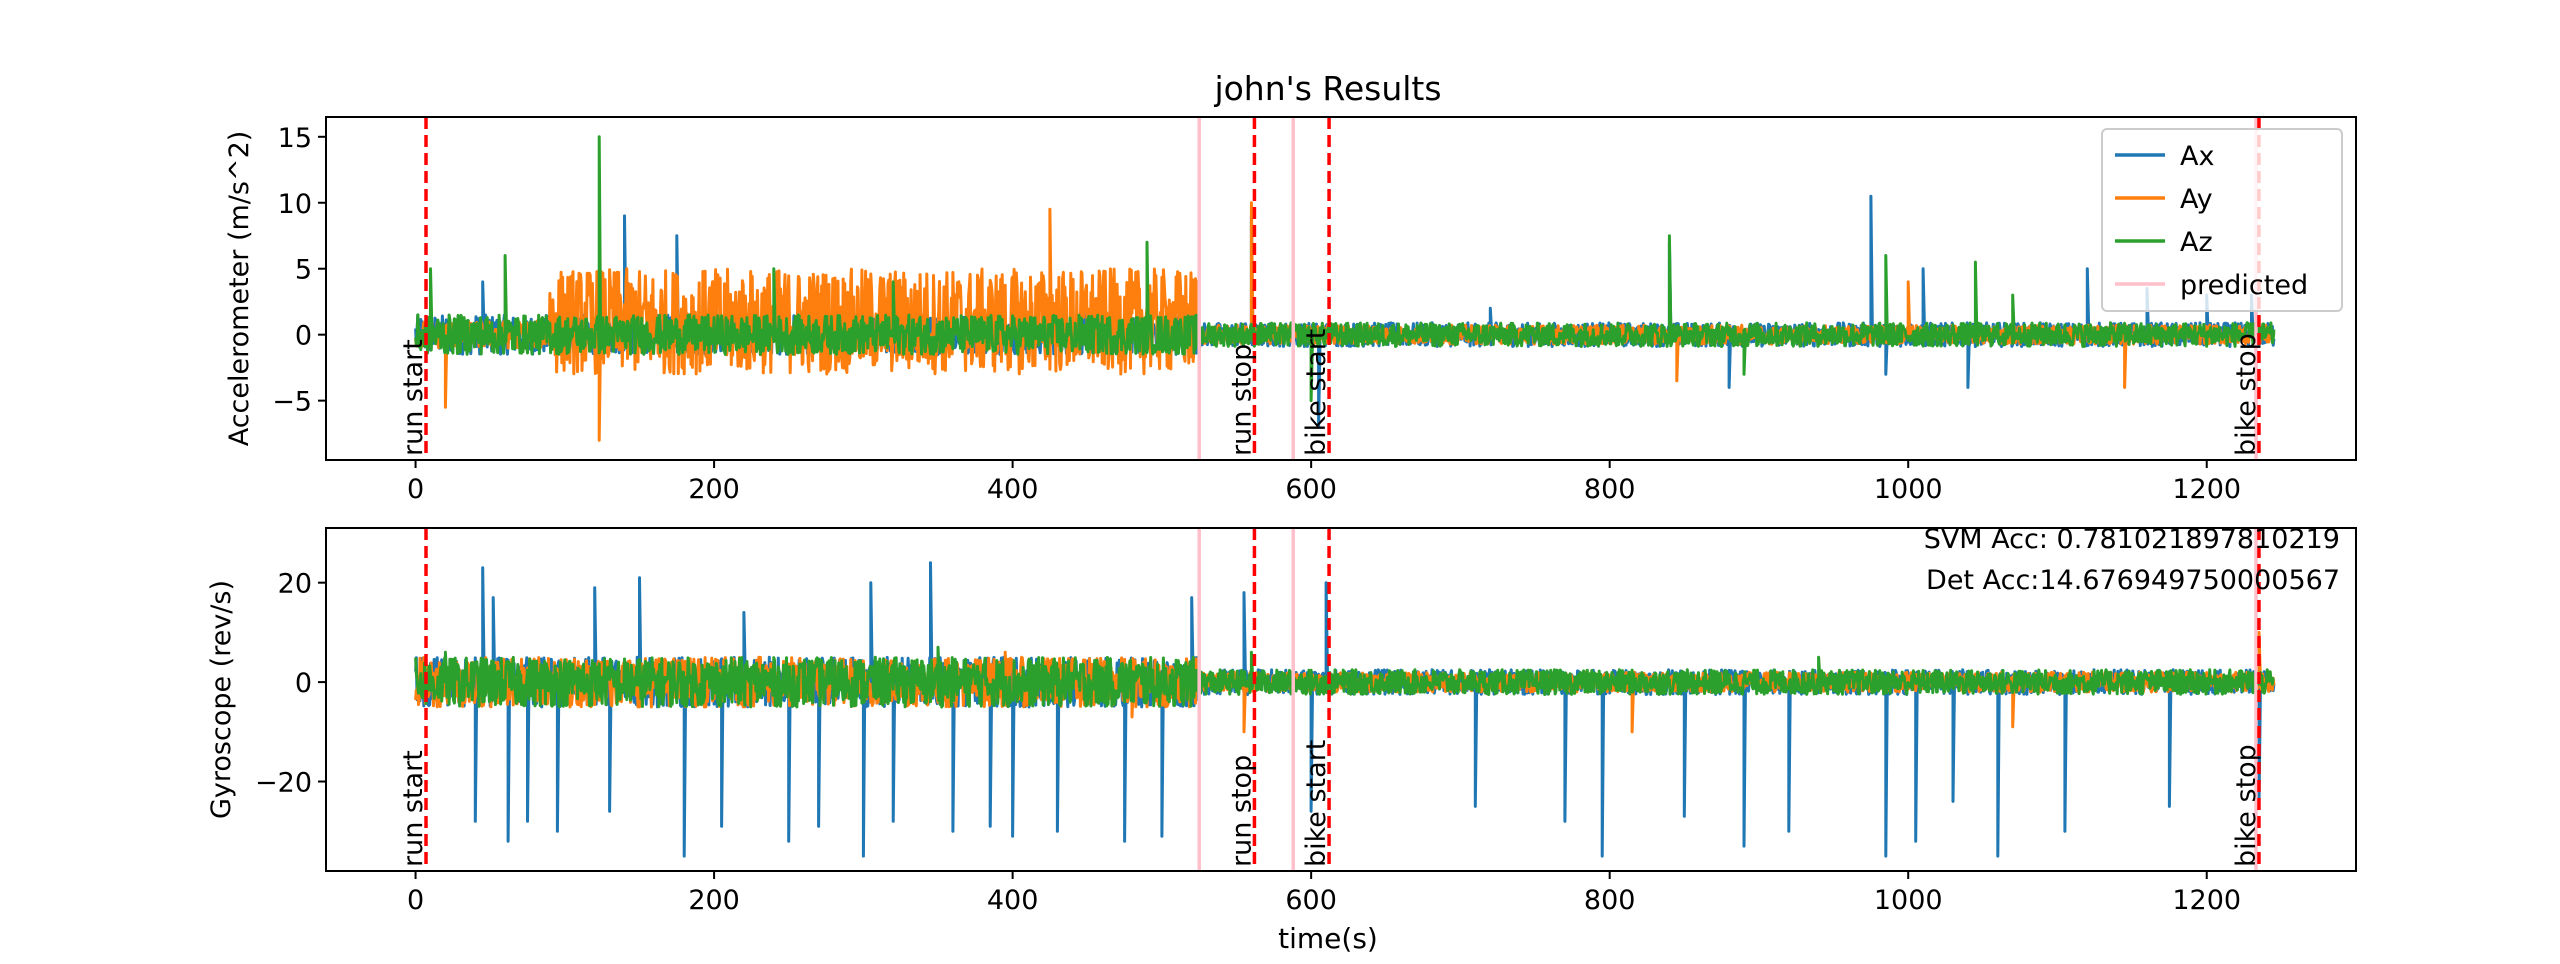  I want to click on legend-entry: Az, so click(2196, 242).